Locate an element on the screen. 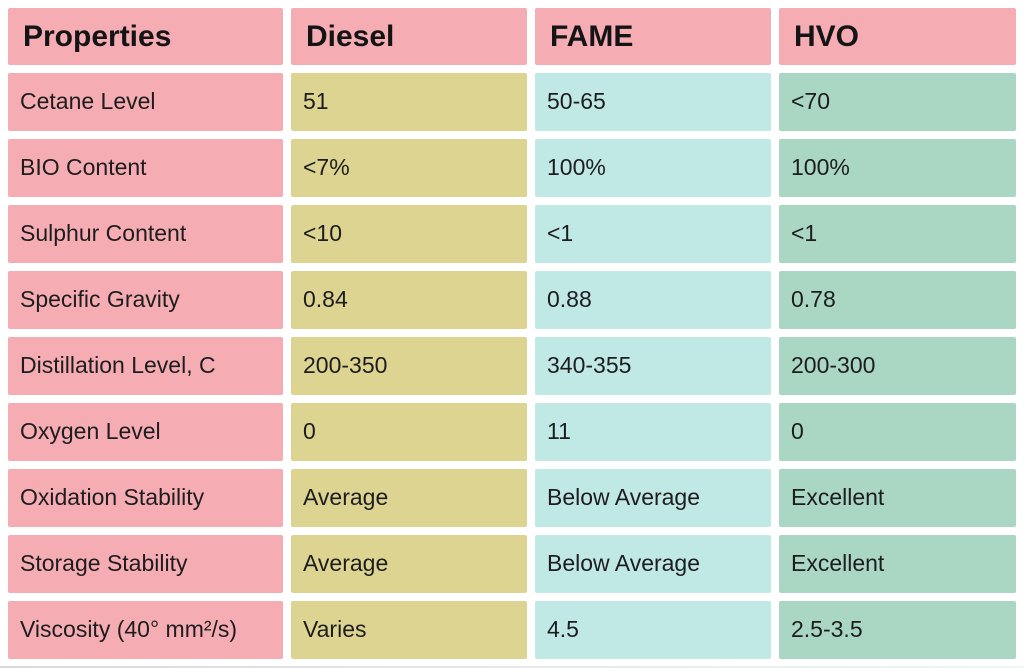  property-cell: Oxidation Stability is located at coordinates (145, 498).